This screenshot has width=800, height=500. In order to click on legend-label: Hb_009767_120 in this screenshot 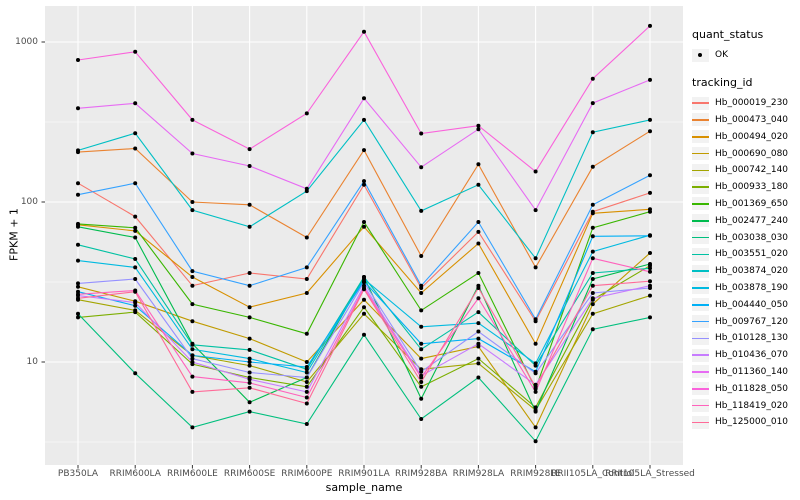, I will do `click(752, 321)`.